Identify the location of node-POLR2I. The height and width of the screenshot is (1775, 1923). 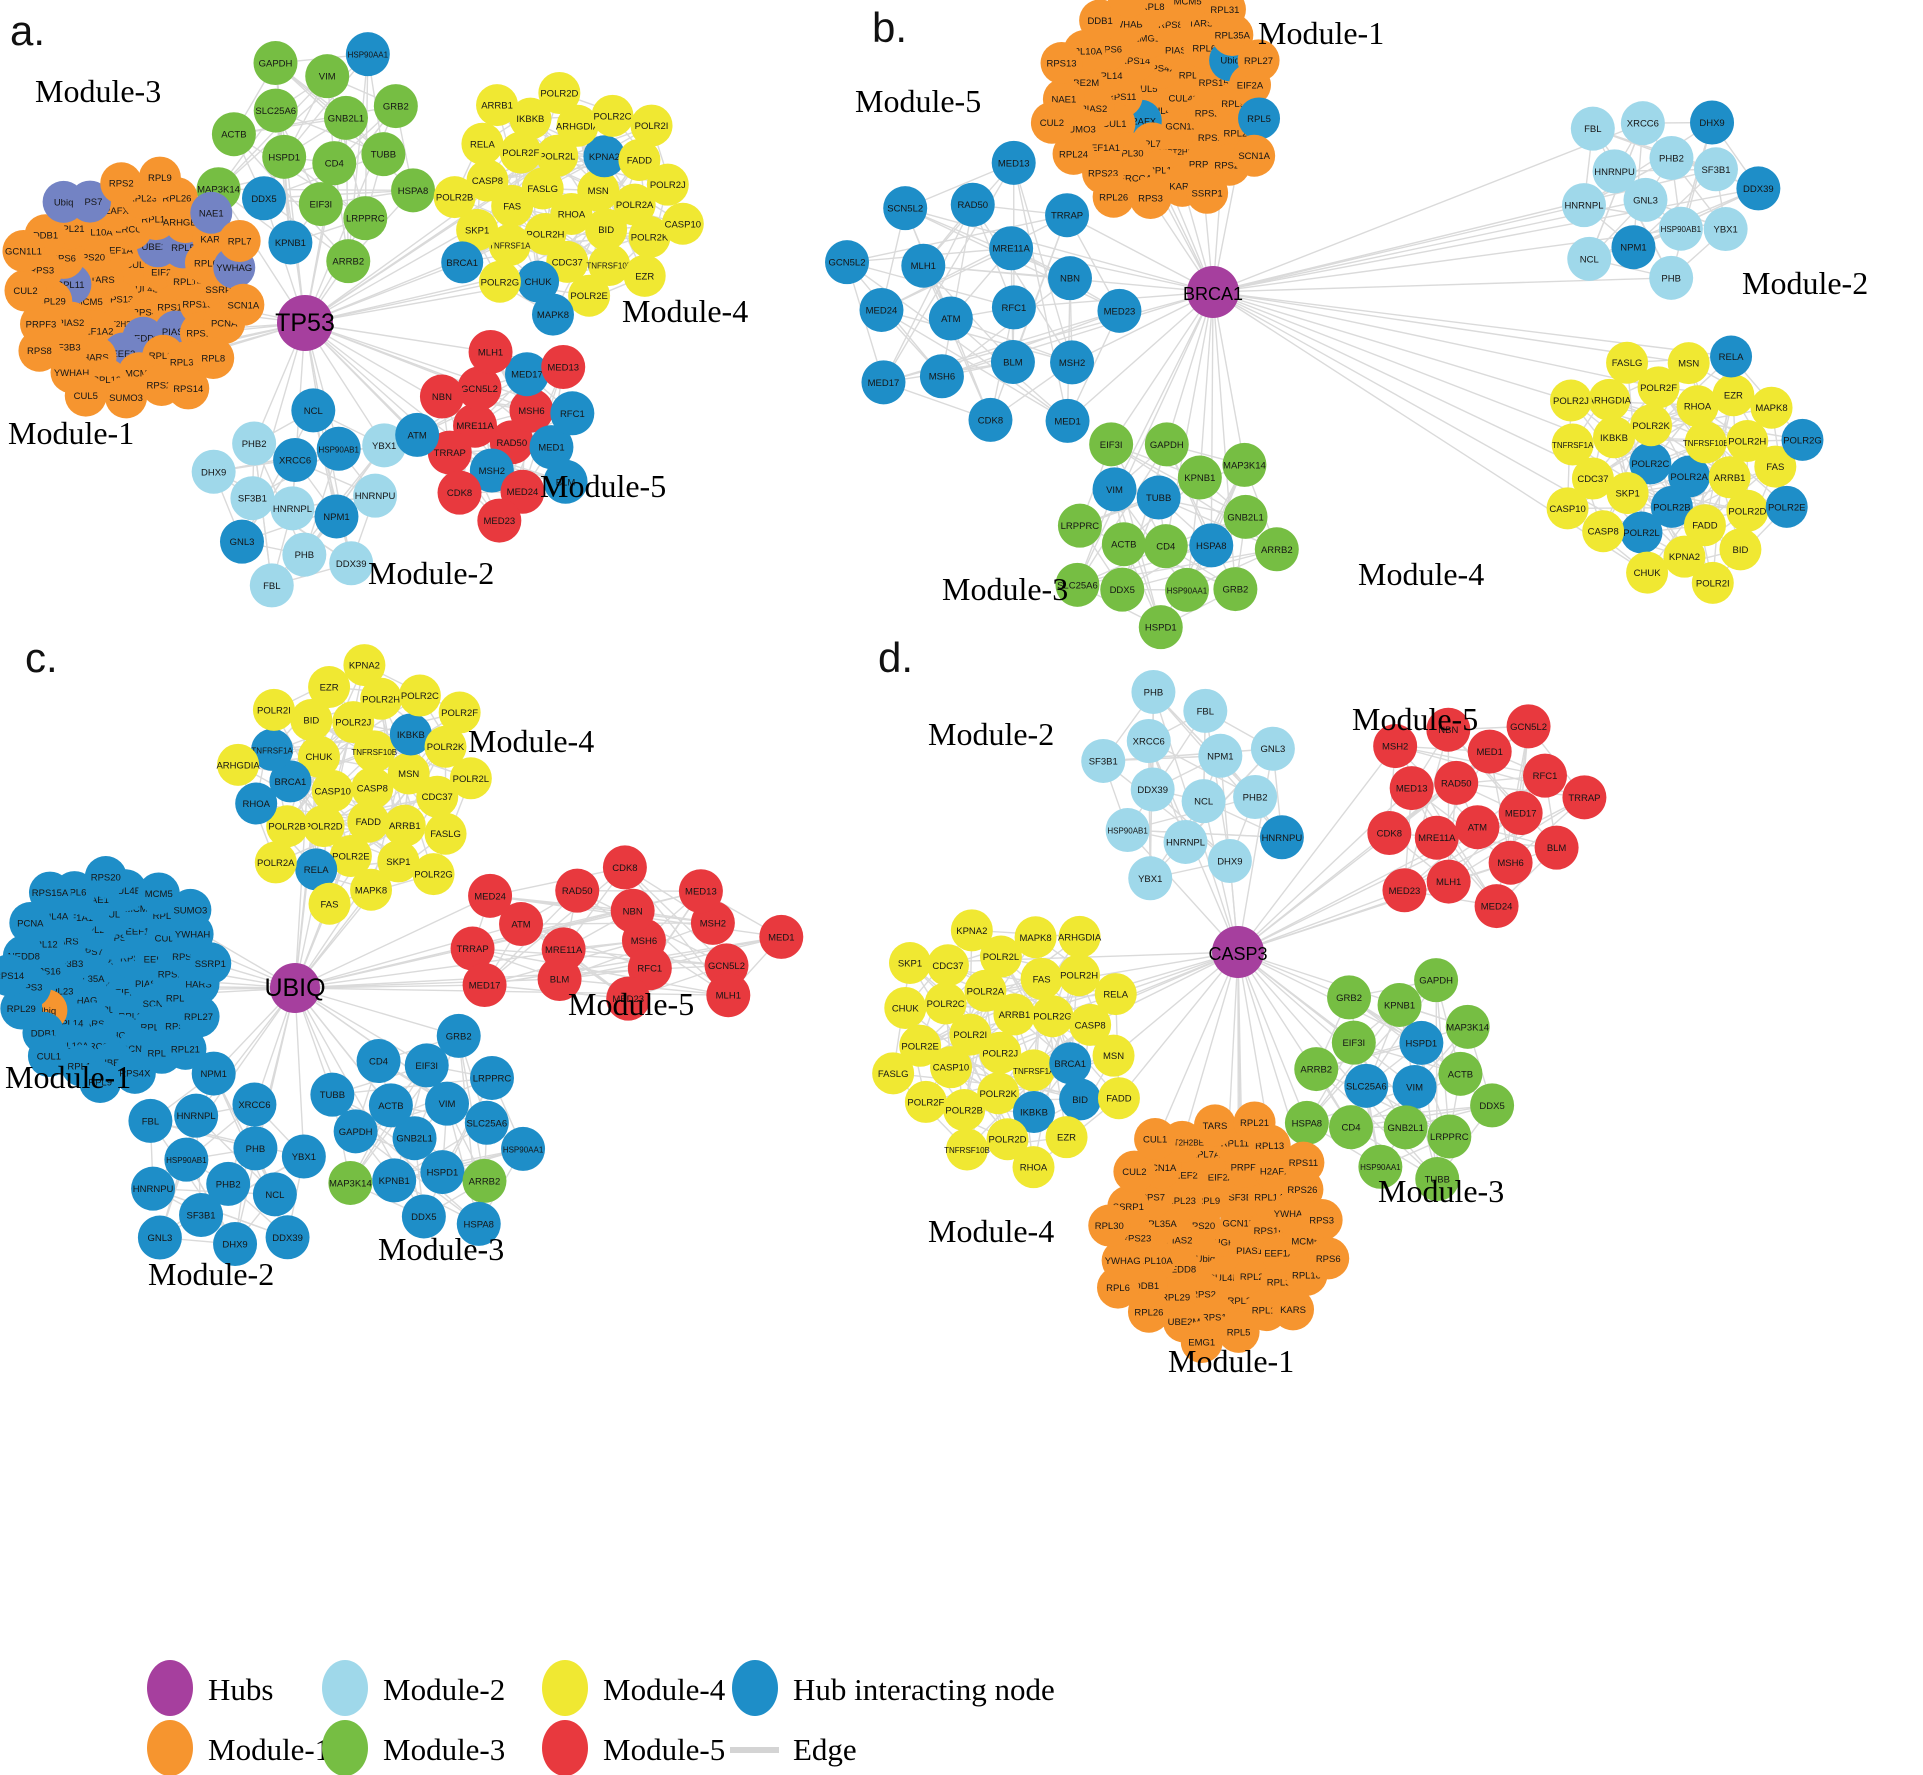
(651, 125).